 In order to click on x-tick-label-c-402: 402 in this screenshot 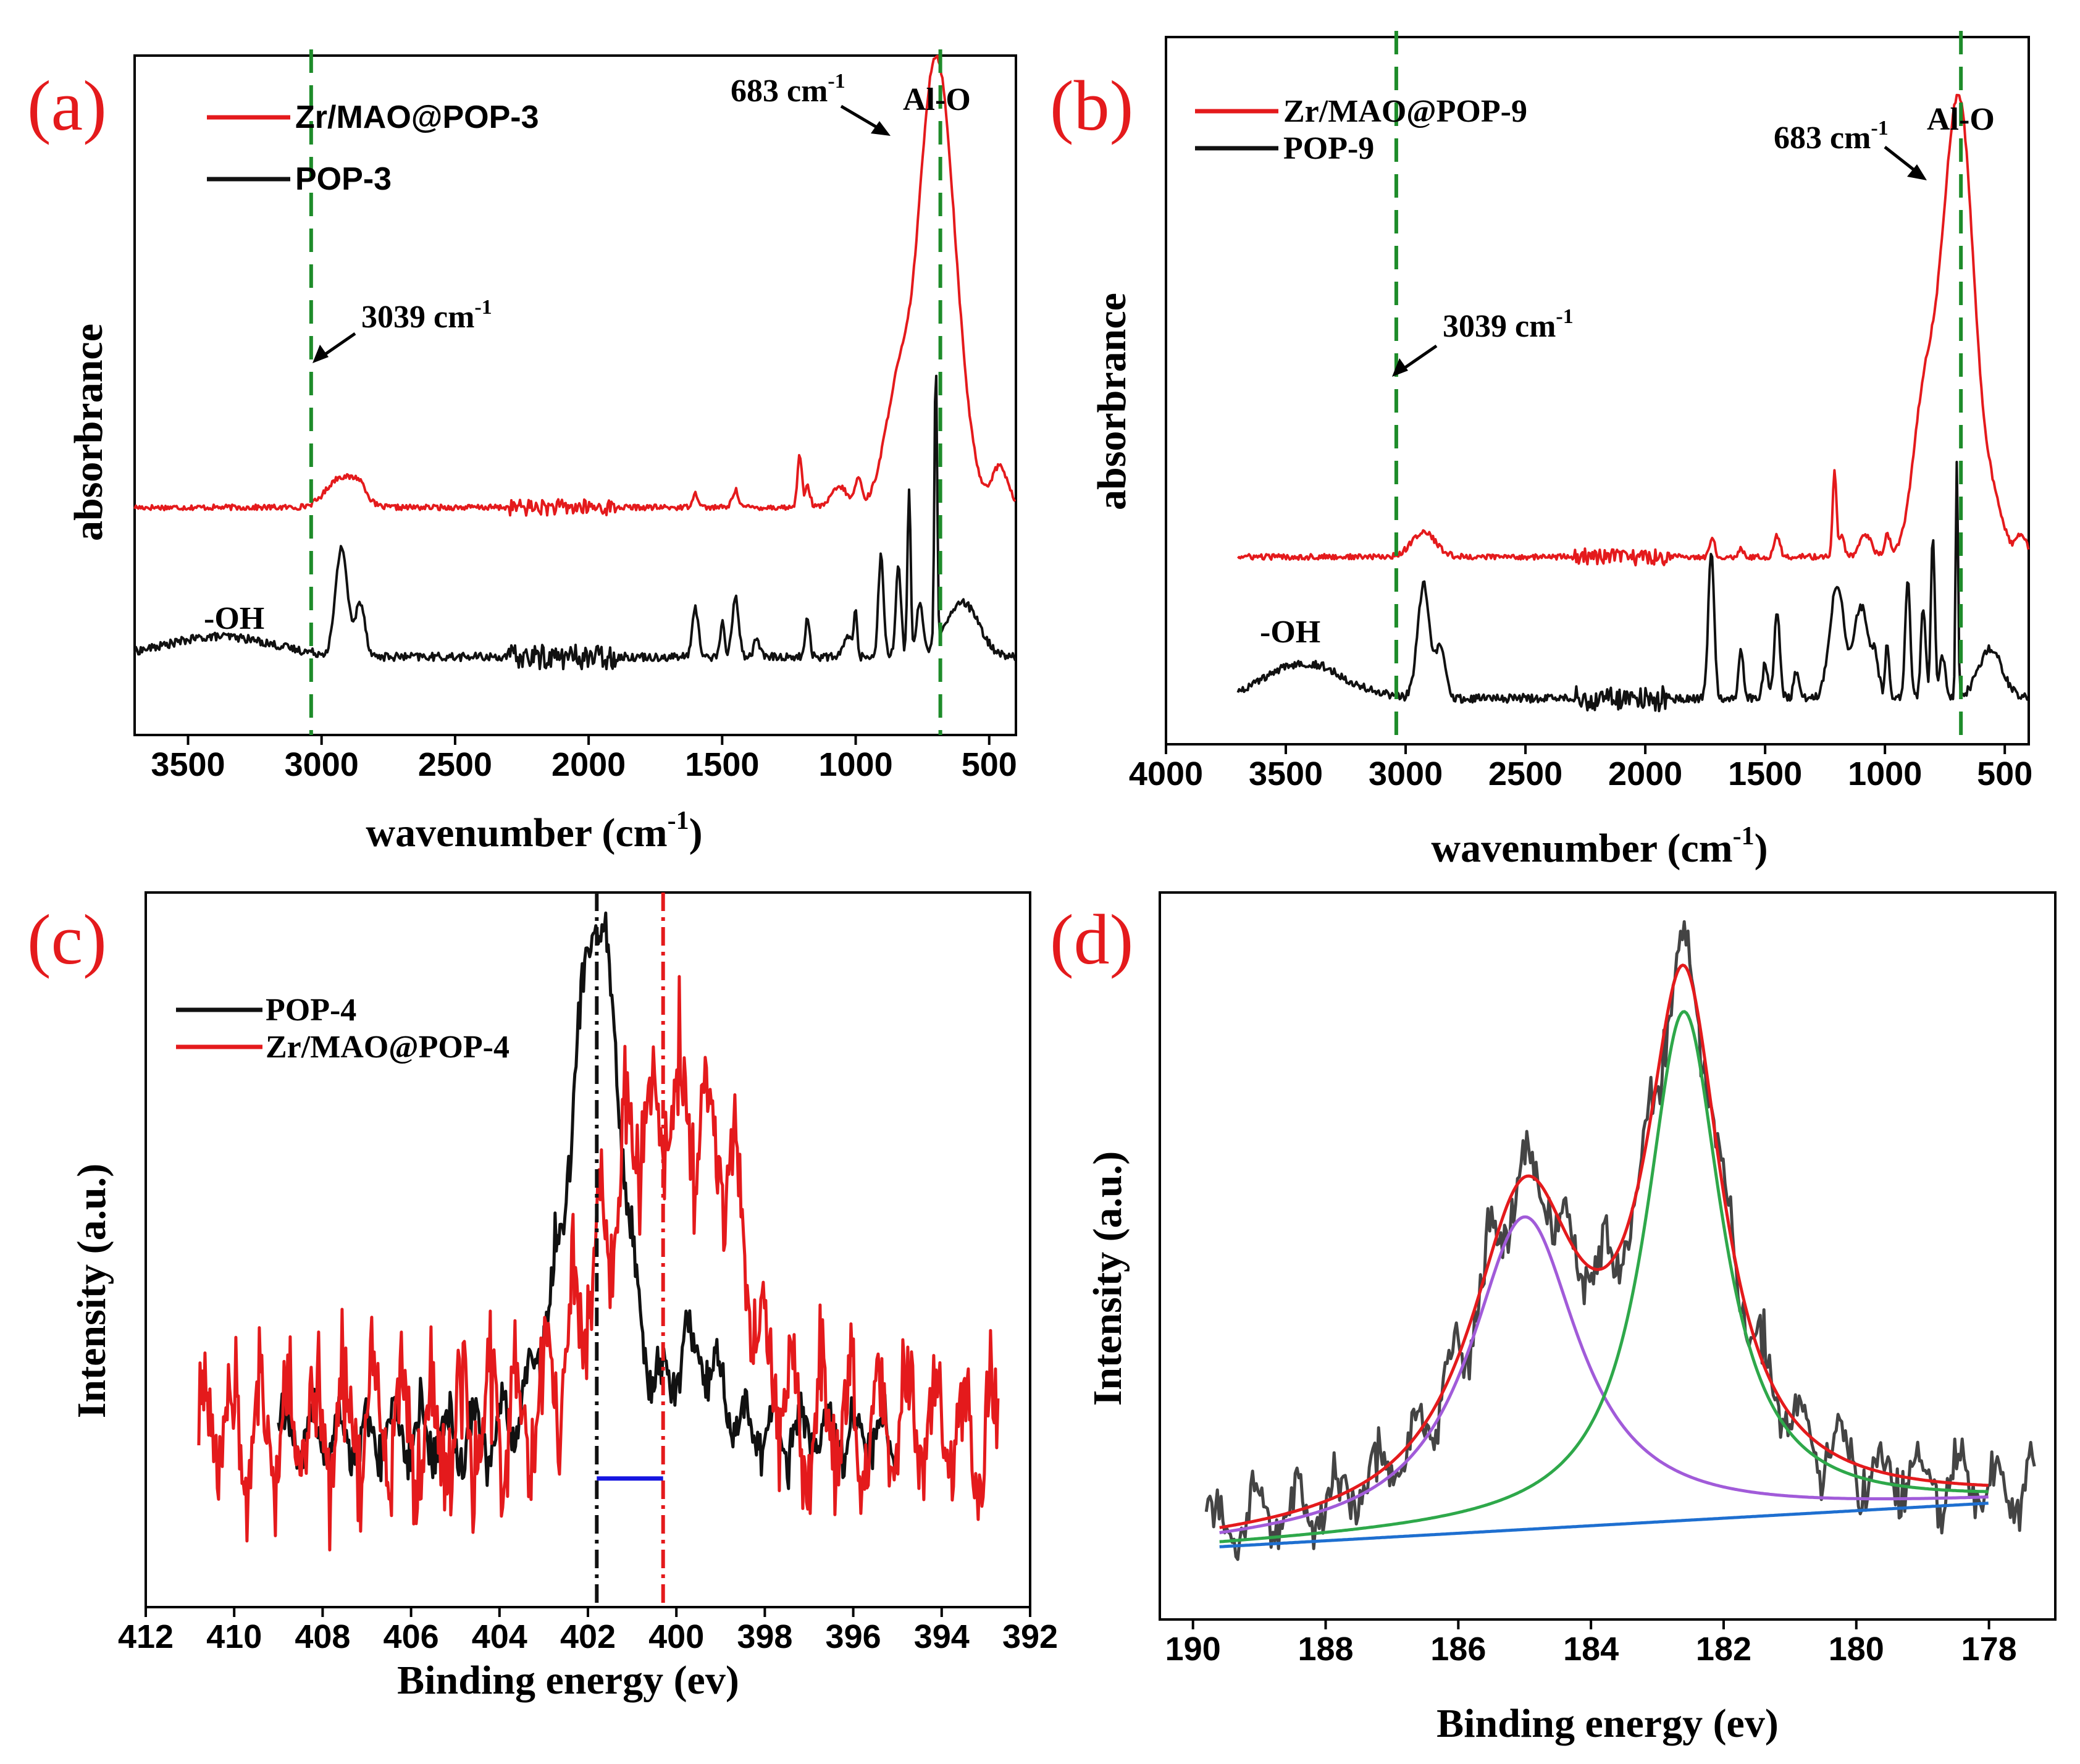, I will do `click(588, 1636)`.